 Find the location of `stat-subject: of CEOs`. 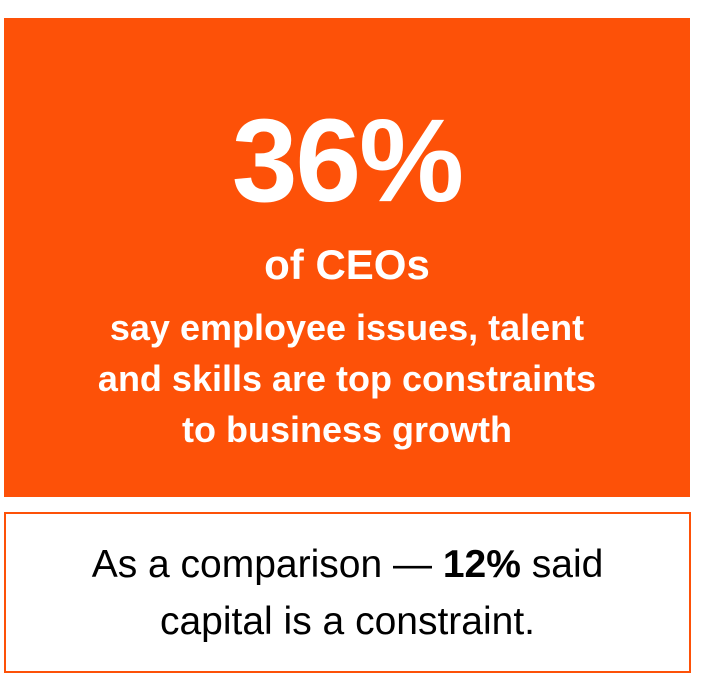

stat-subject: of CEOs is located at coordinates (347, 264).